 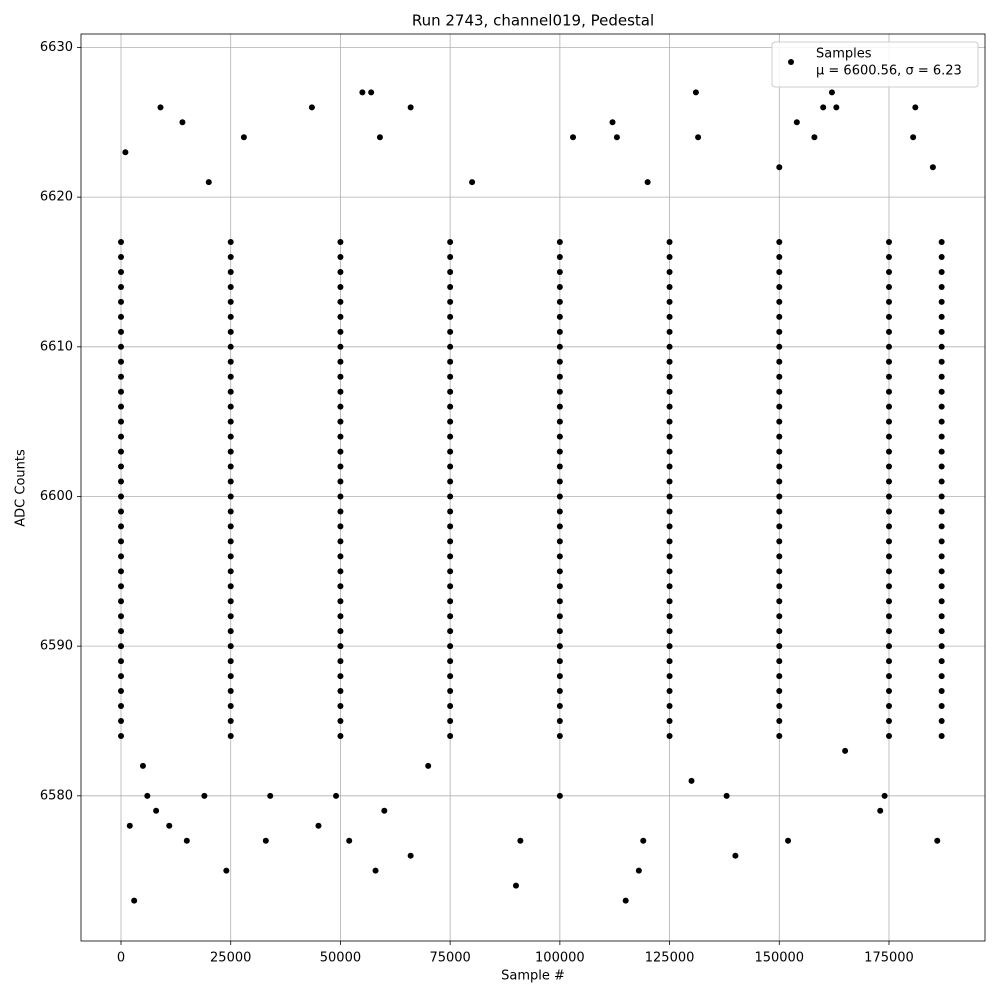 What do you see at coordinates (889, 71) in the screenshot?
I see `legend-note: μ = 6600.56, σ = 6.23` at bounding box center [889, 71].